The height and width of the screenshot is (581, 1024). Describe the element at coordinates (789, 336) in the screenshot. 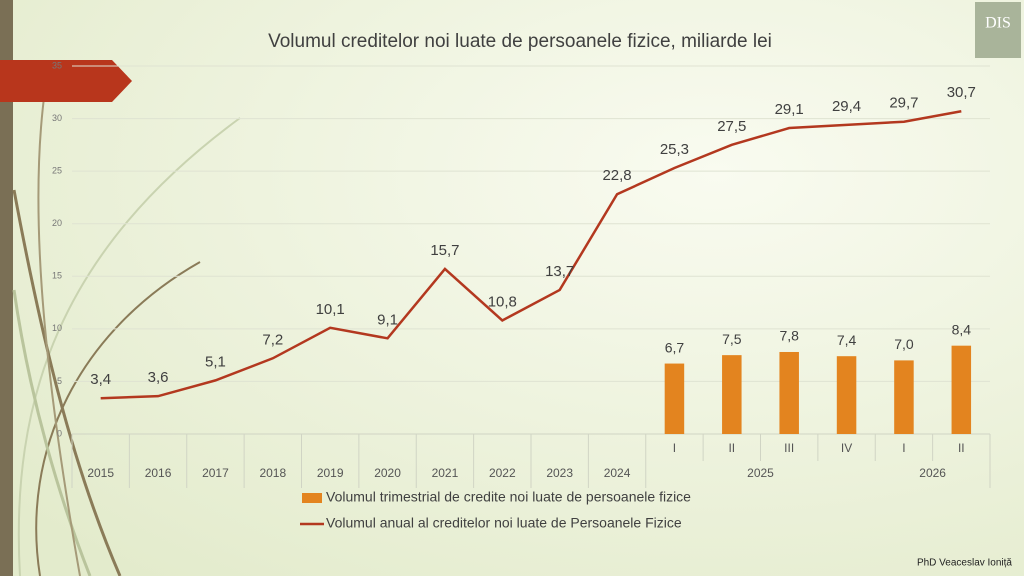

I see `data-label: 7,8` at that location.